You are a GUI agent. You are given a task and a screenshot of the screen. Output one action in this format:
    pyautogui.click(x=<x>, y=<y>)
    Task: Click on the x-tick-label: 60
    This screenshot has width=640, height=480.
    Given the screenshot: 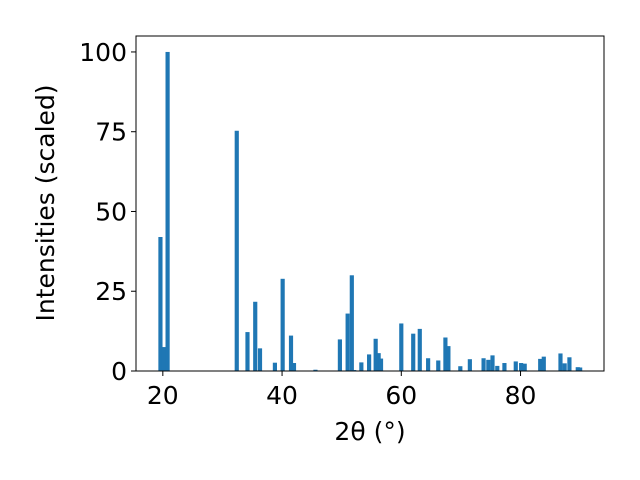 What is the action you would take?
    pyautogui.click(x=401, y=395)
    